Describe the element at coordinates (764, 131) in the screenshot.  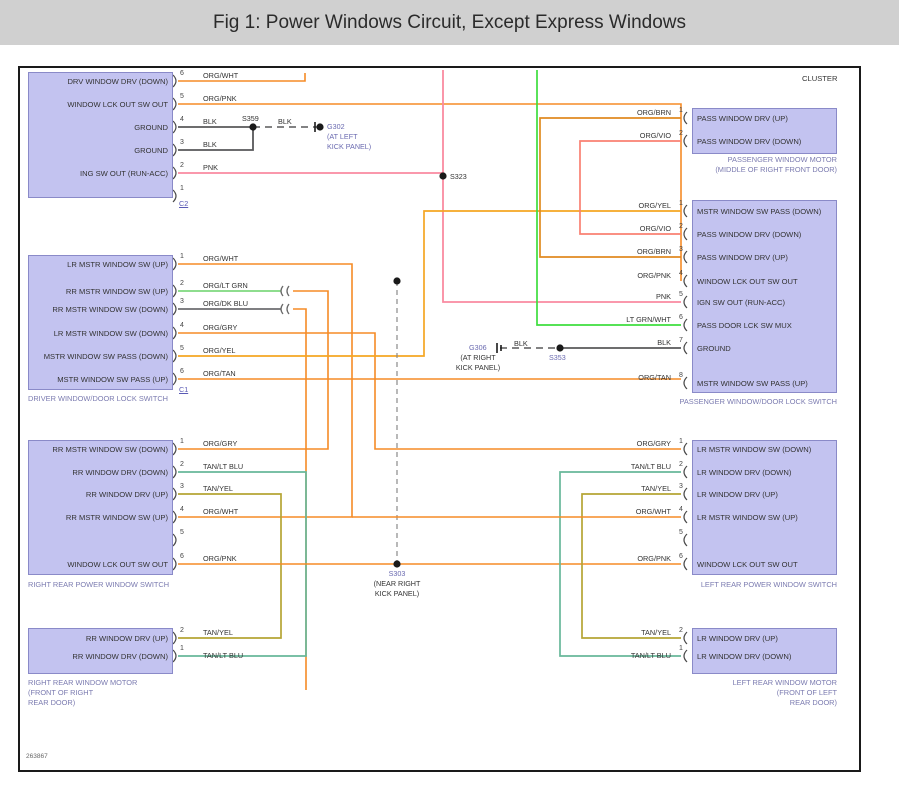
I see `connector-box-pass-window-motor` at that location.